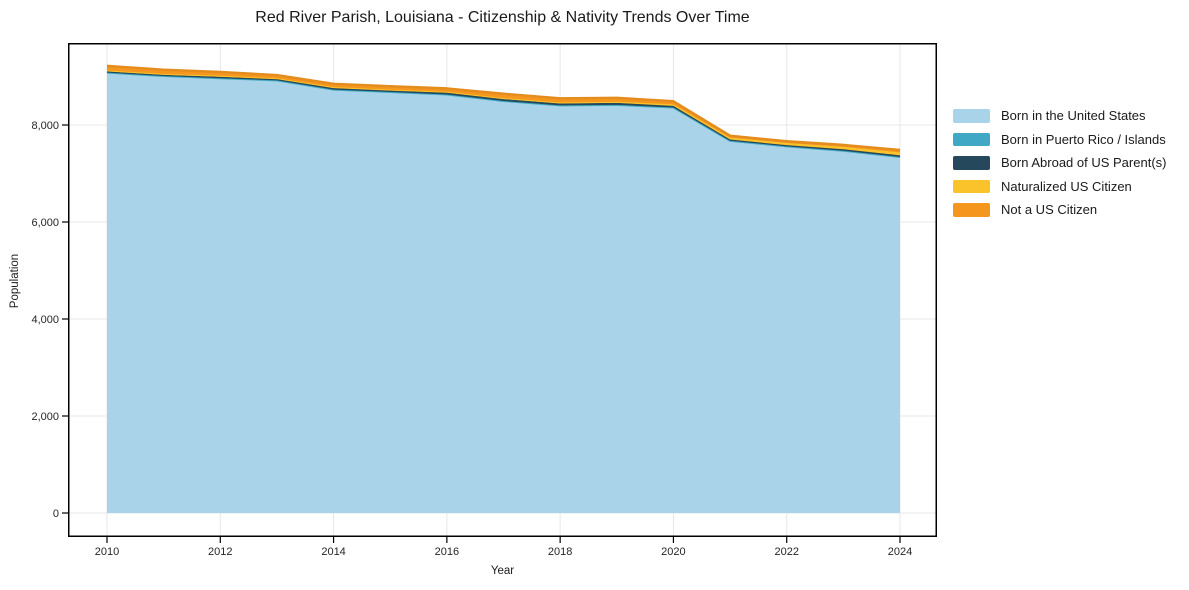 Image resolution: width=1189 pixels, height=590 pixels. Describe the element at coordinates (673, 552) in the screenshot. I see `x-tick-label: 2020` at that location.